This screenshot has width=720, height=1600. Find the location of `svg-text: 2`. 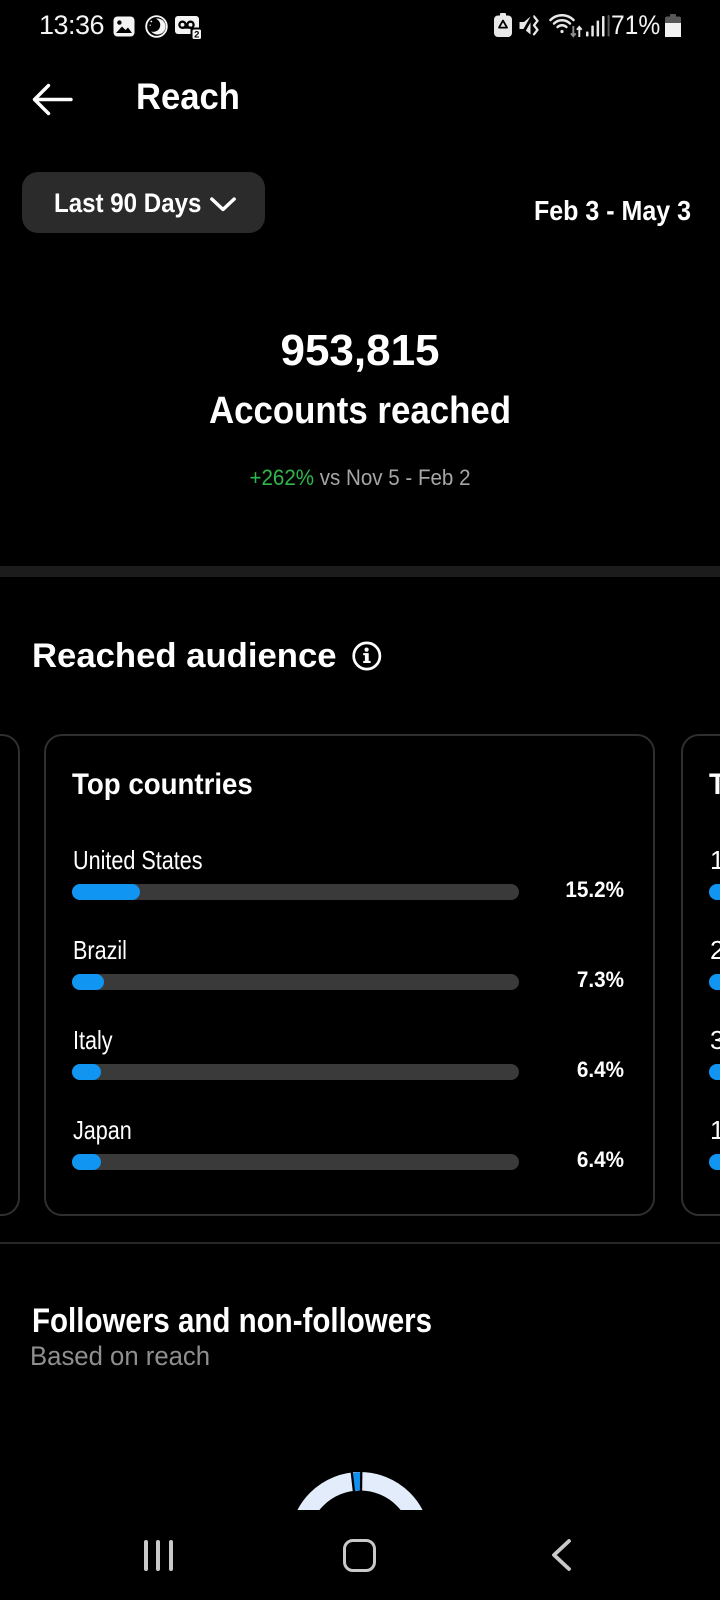

svg-text: 2 is located at coordinates (196, 35).